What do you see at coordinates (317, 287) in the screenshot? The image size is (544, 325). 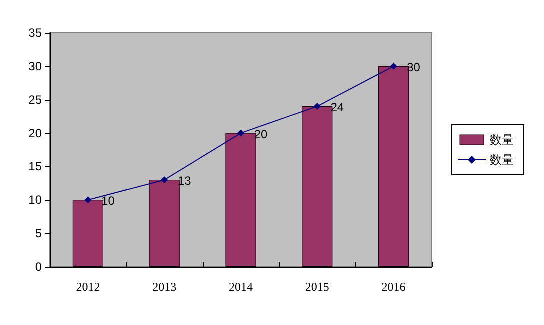 I see `x-tick-label: 2015` at bounding box center [317, 287].